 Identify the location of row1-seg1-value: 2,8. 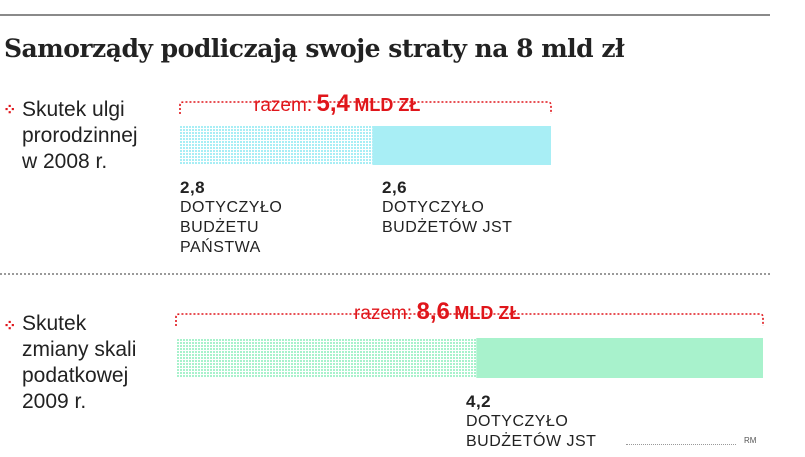
(193, 187).